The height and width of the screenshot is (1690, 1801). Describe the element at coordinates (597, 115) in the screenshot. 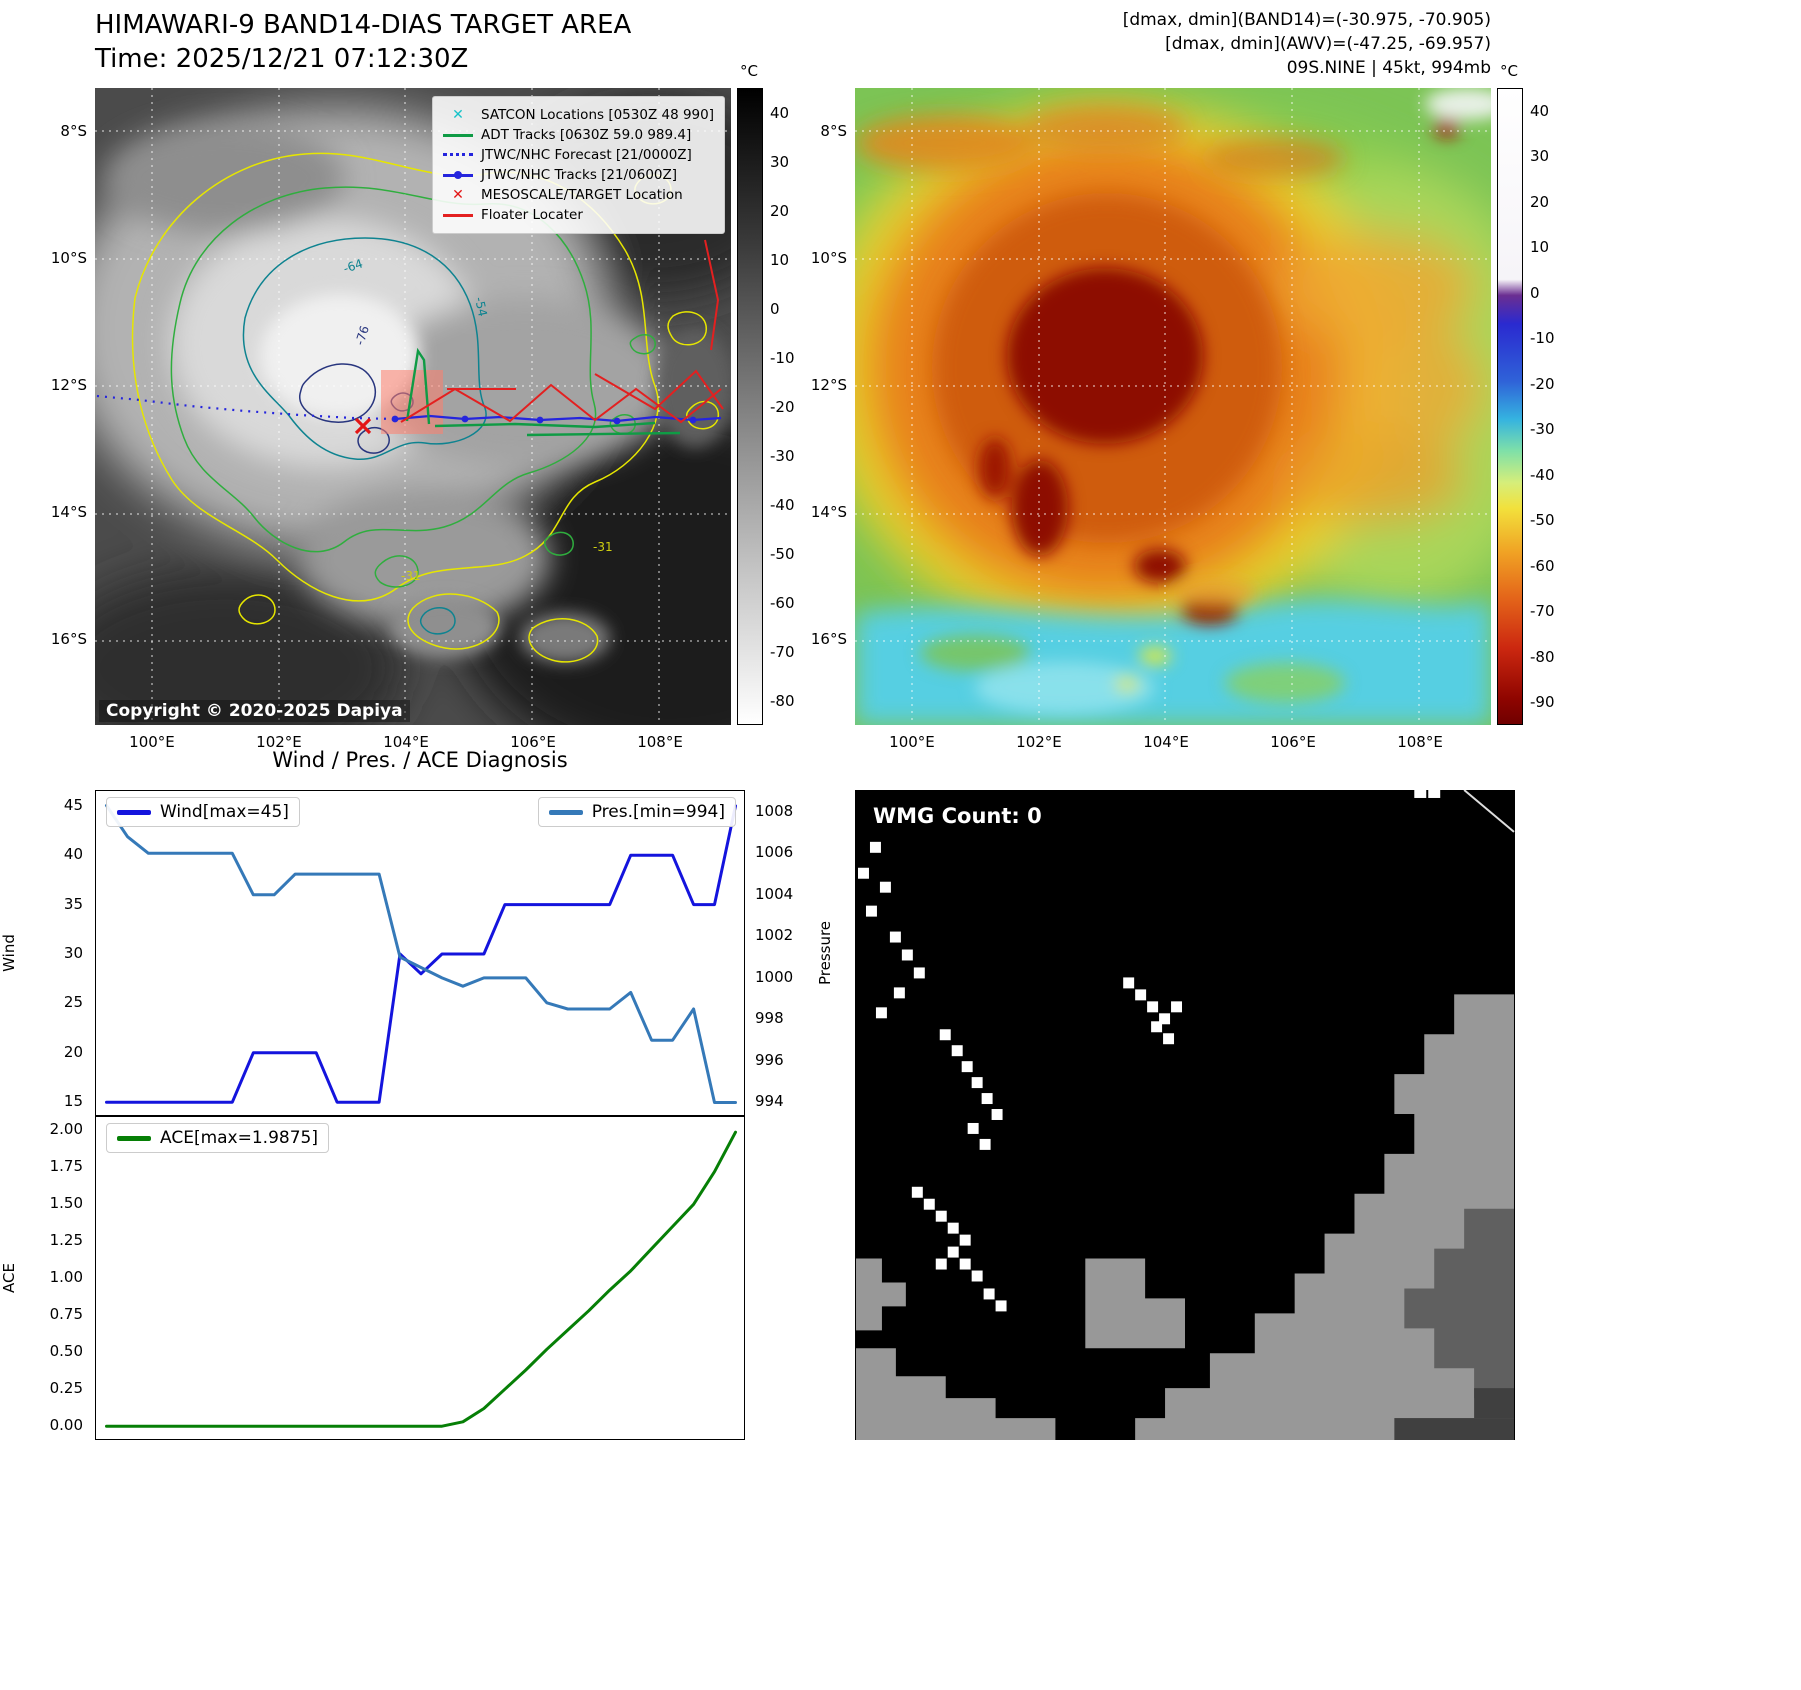

I see `legend-label: SATCON Locations [0530Z 48 990]` at that location.